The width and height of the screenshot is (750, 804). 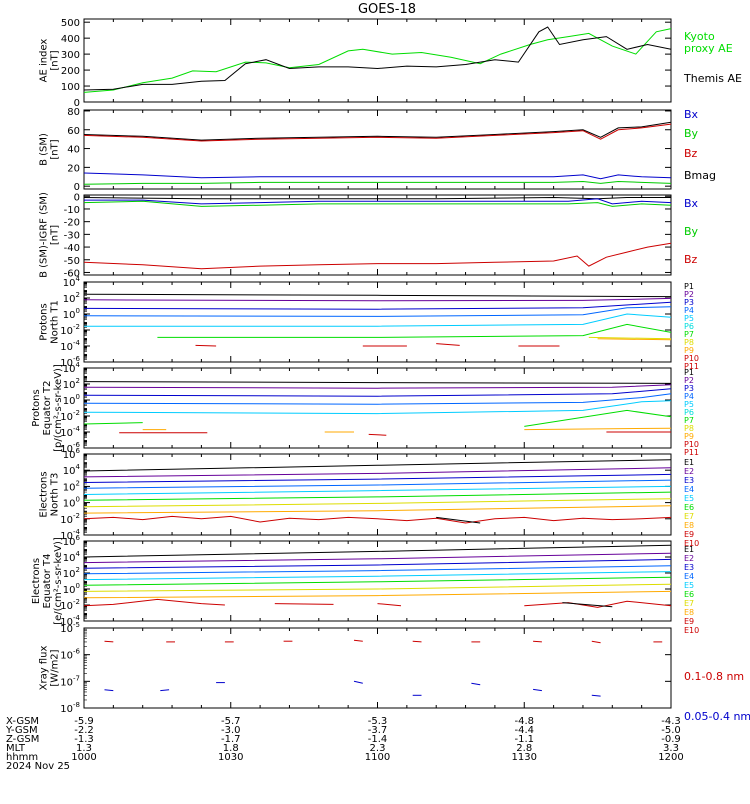 What do you see at coordinates (72, 223) in the screenshot?
I see `y-tick-label: -20` at bounding box center [72, 223].